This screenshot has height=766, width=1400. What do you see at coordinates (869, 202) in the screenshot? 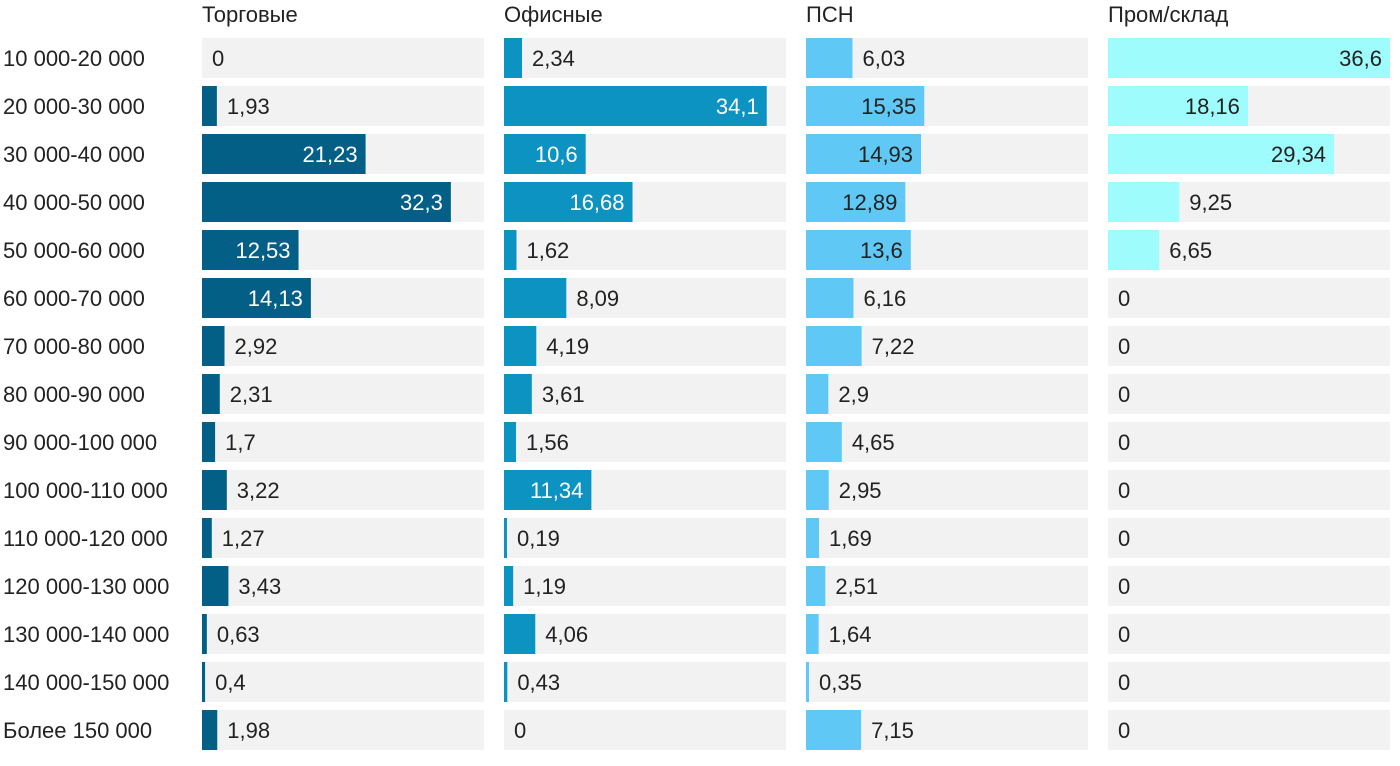
I see `data-label: 12,89` at bounding box center [869, 202].